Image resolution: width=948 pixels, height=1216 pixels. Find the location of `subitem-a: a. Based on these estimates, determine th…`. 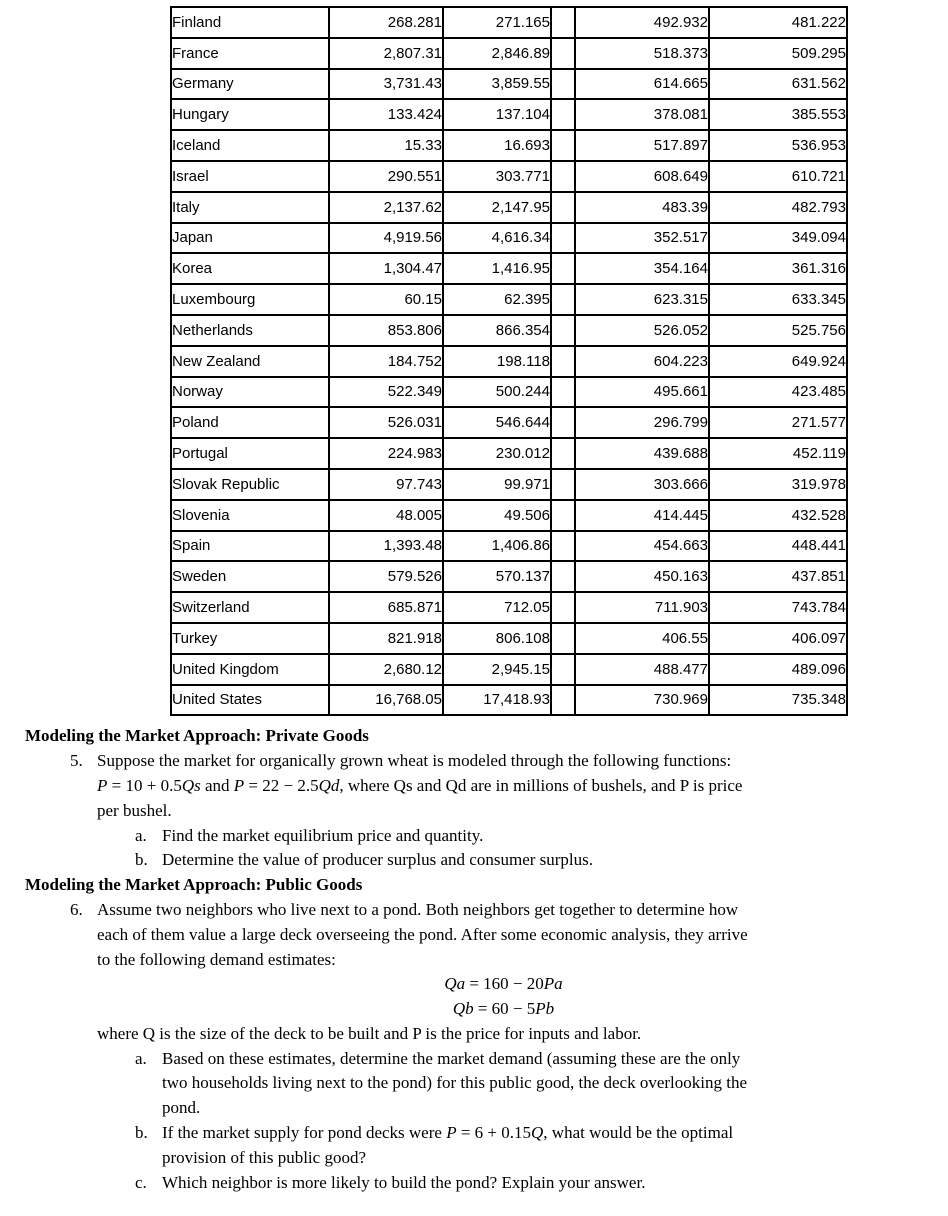

subitem-a: a. Based on these estimates, determine th… is located at coordinates (503, 1084).